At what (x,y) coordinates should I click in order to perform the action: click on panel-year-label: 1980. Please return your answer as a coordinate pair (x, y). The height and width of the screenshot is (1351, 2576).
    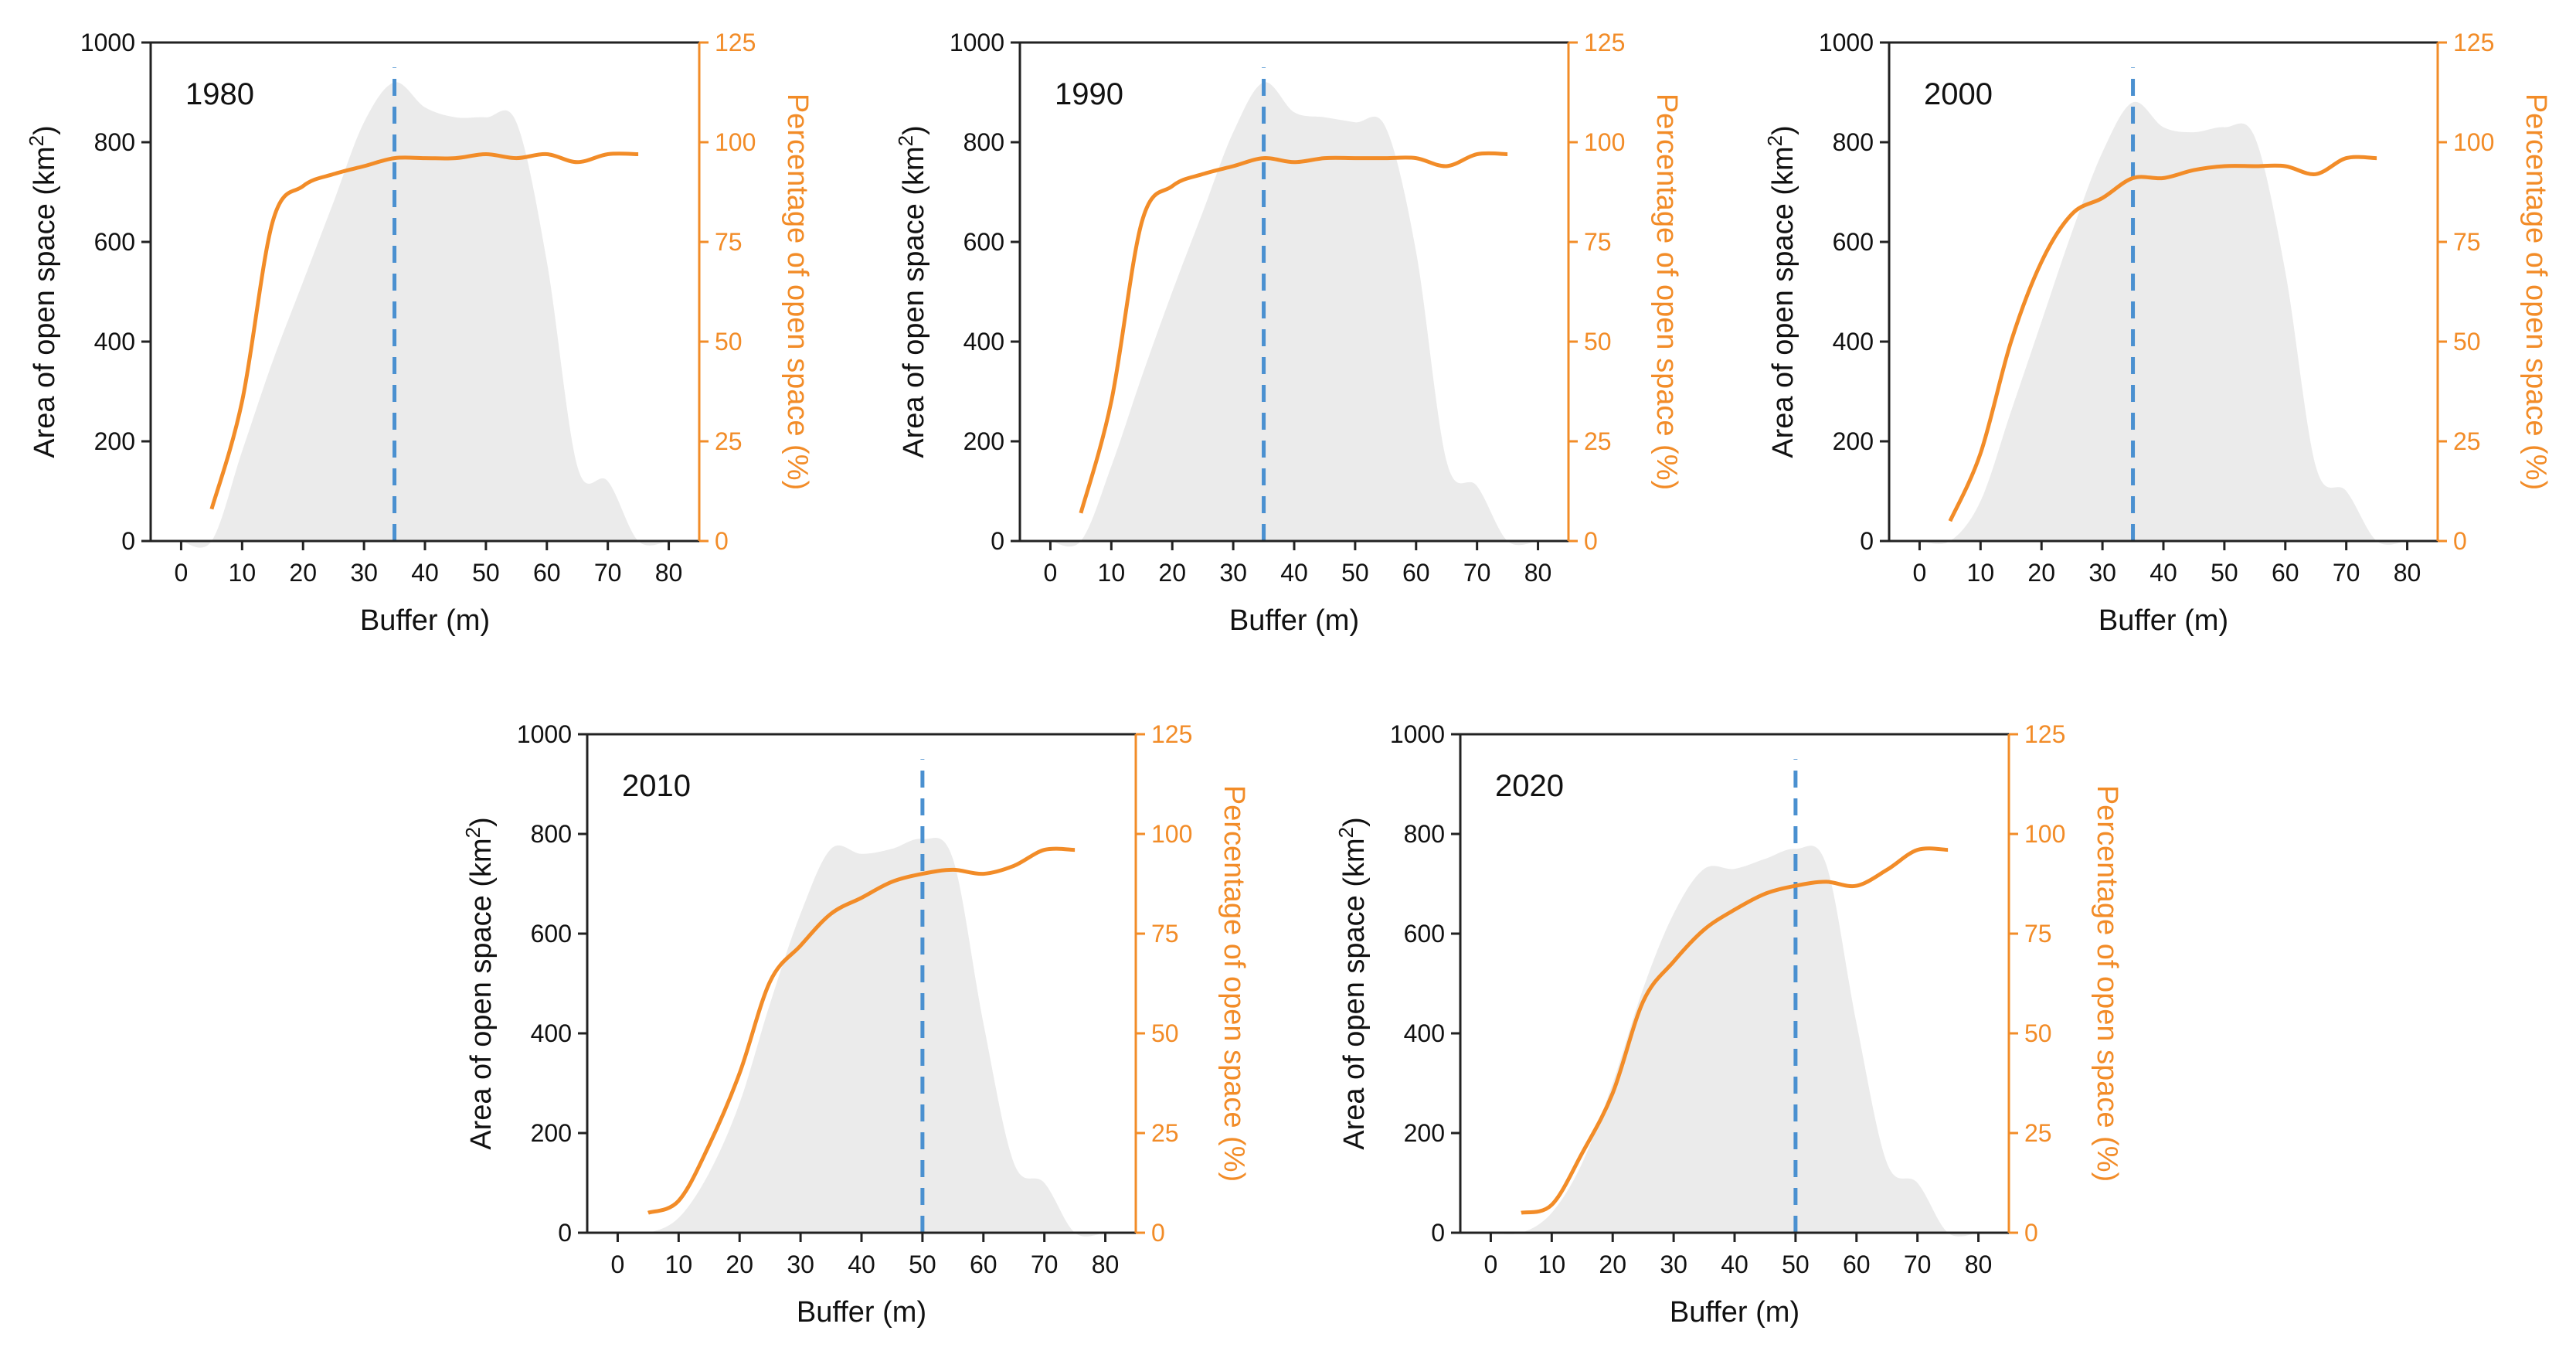
    Looking at the image, I should click on (219, 94).